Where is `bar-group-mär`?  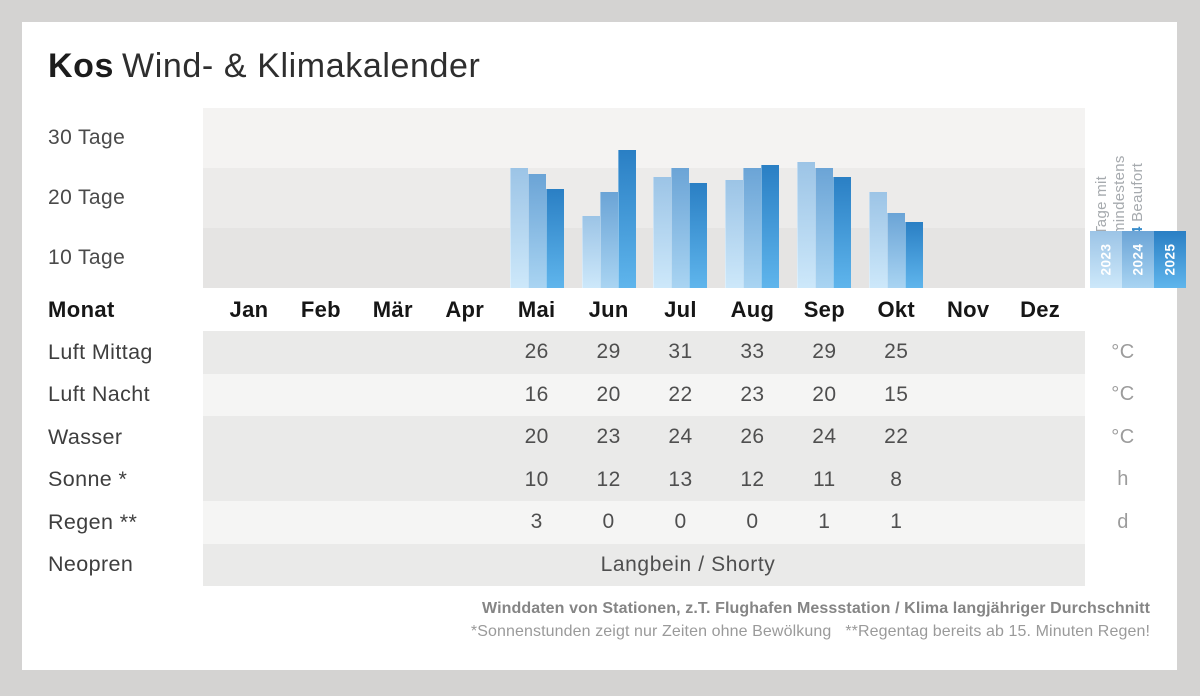 bar-group-mär is located at coordinates (393, 198).